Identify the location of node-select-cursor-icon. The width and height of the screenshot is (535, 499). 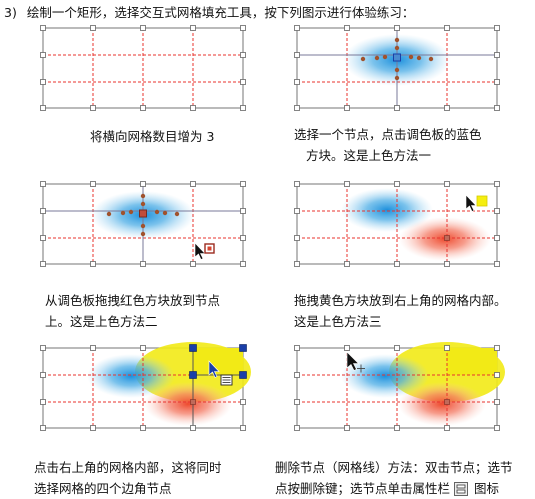
(355, 362).